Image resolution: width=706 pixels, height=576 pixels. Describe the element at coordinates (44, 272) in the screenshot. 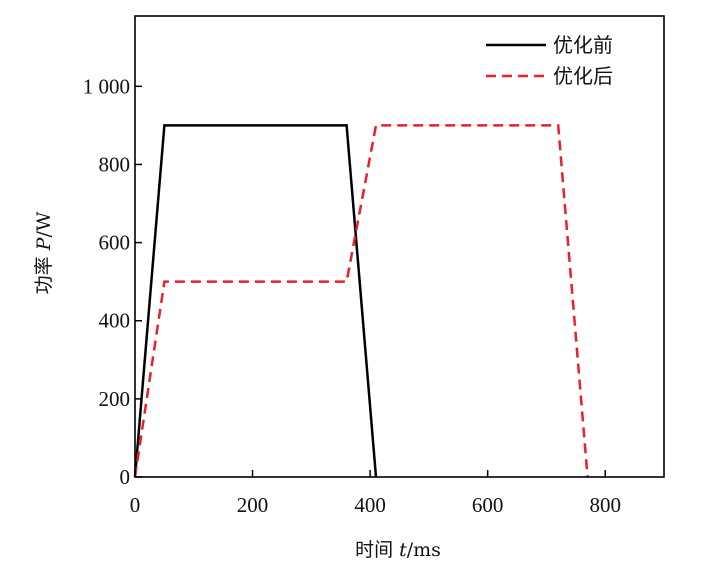

I see `y-axis-title-prefix: 功率` at that location.